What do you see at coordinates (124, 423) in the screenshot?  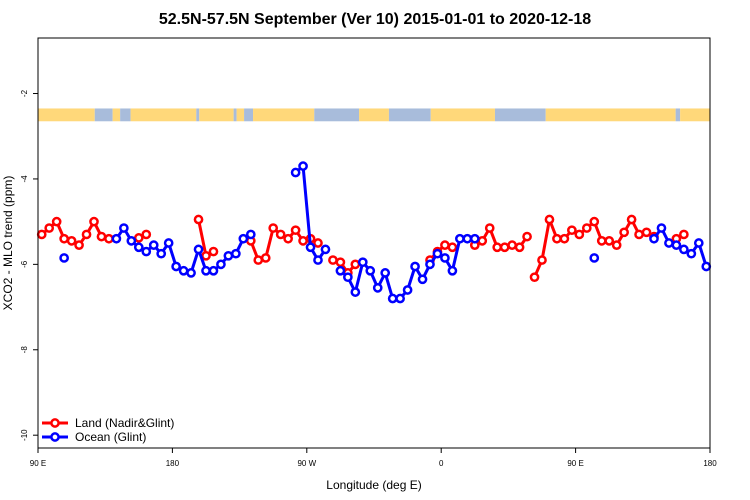 I see `legend-land-label: Land (Nadir&Glint)` at bounding box center [124, 423].